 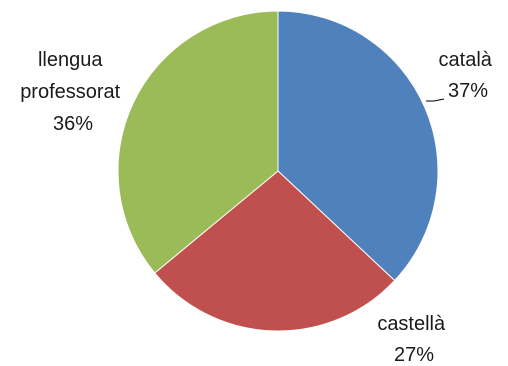 I want to click on label-castella-value: 27%, so click(x=414, y=355).